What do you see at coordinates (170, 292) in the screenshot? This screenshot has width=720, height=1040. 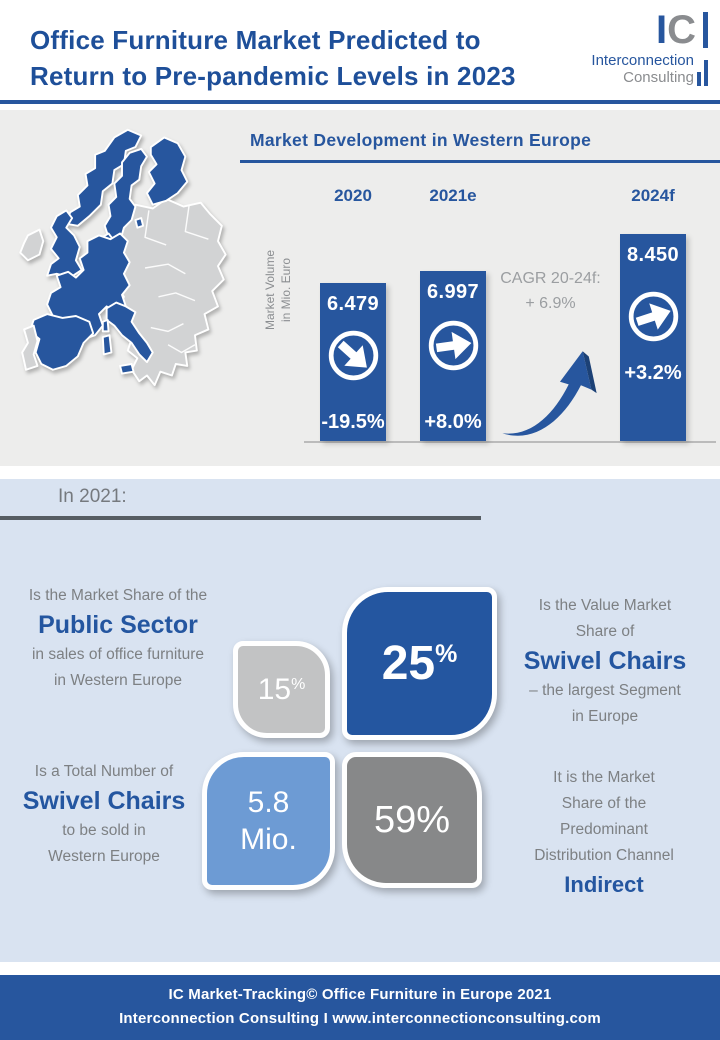 I see `map-eastern-europe` at bounding box center [170, 292].